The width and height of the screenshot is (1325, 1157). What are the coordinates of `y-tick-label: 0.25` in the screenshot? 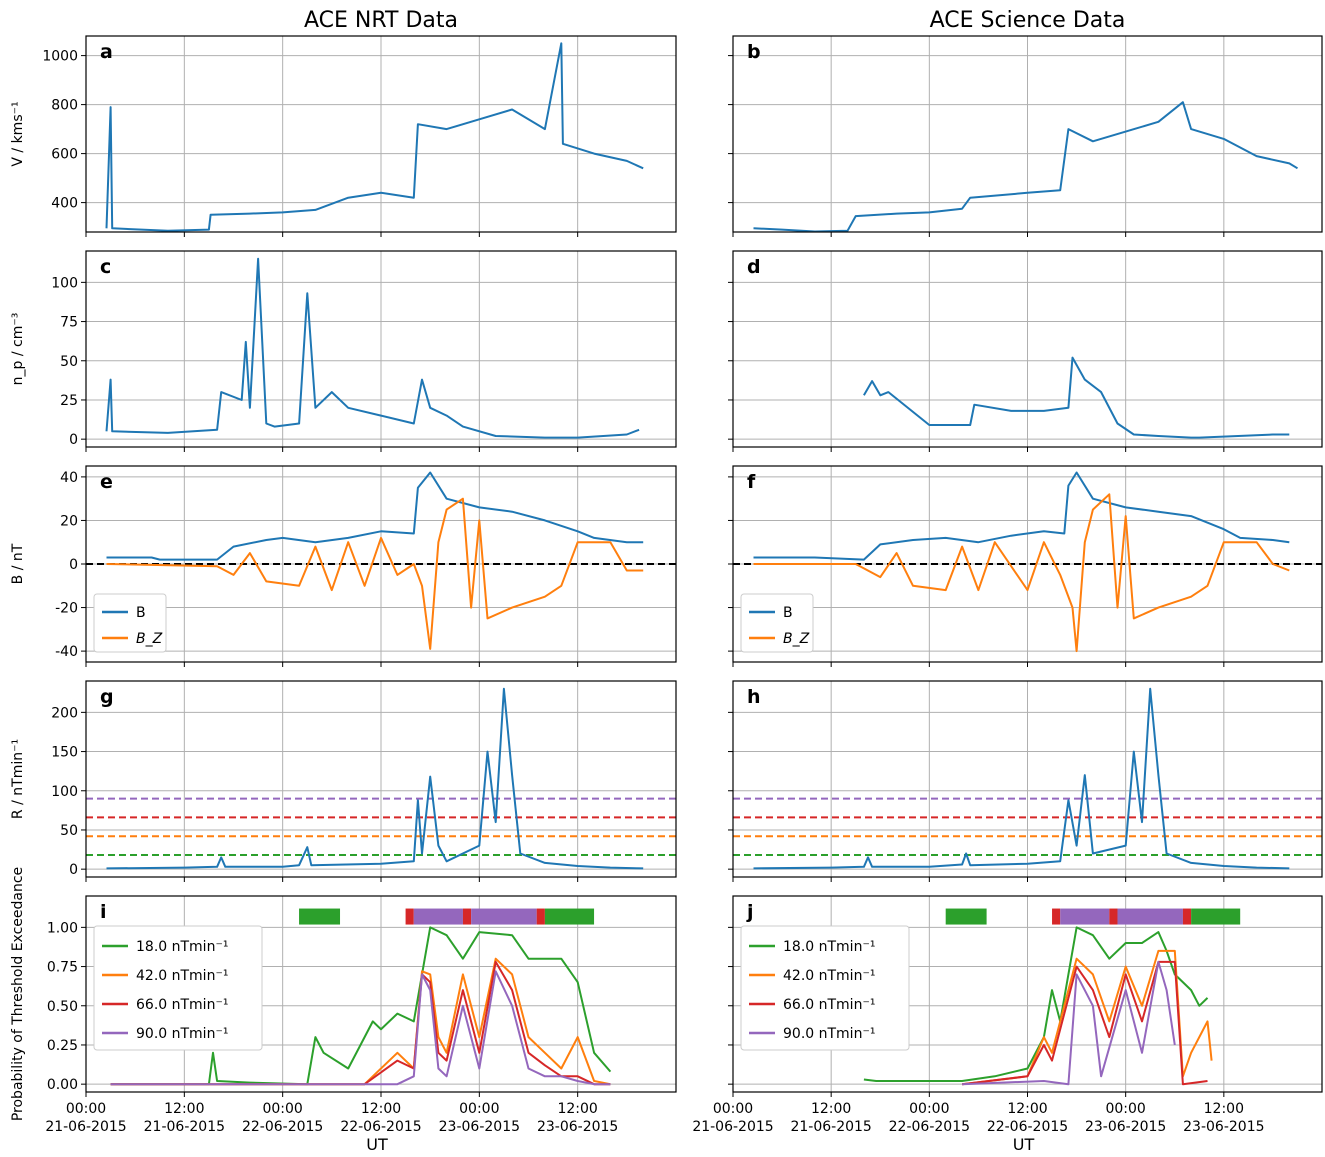 It's located at (62, 1046).